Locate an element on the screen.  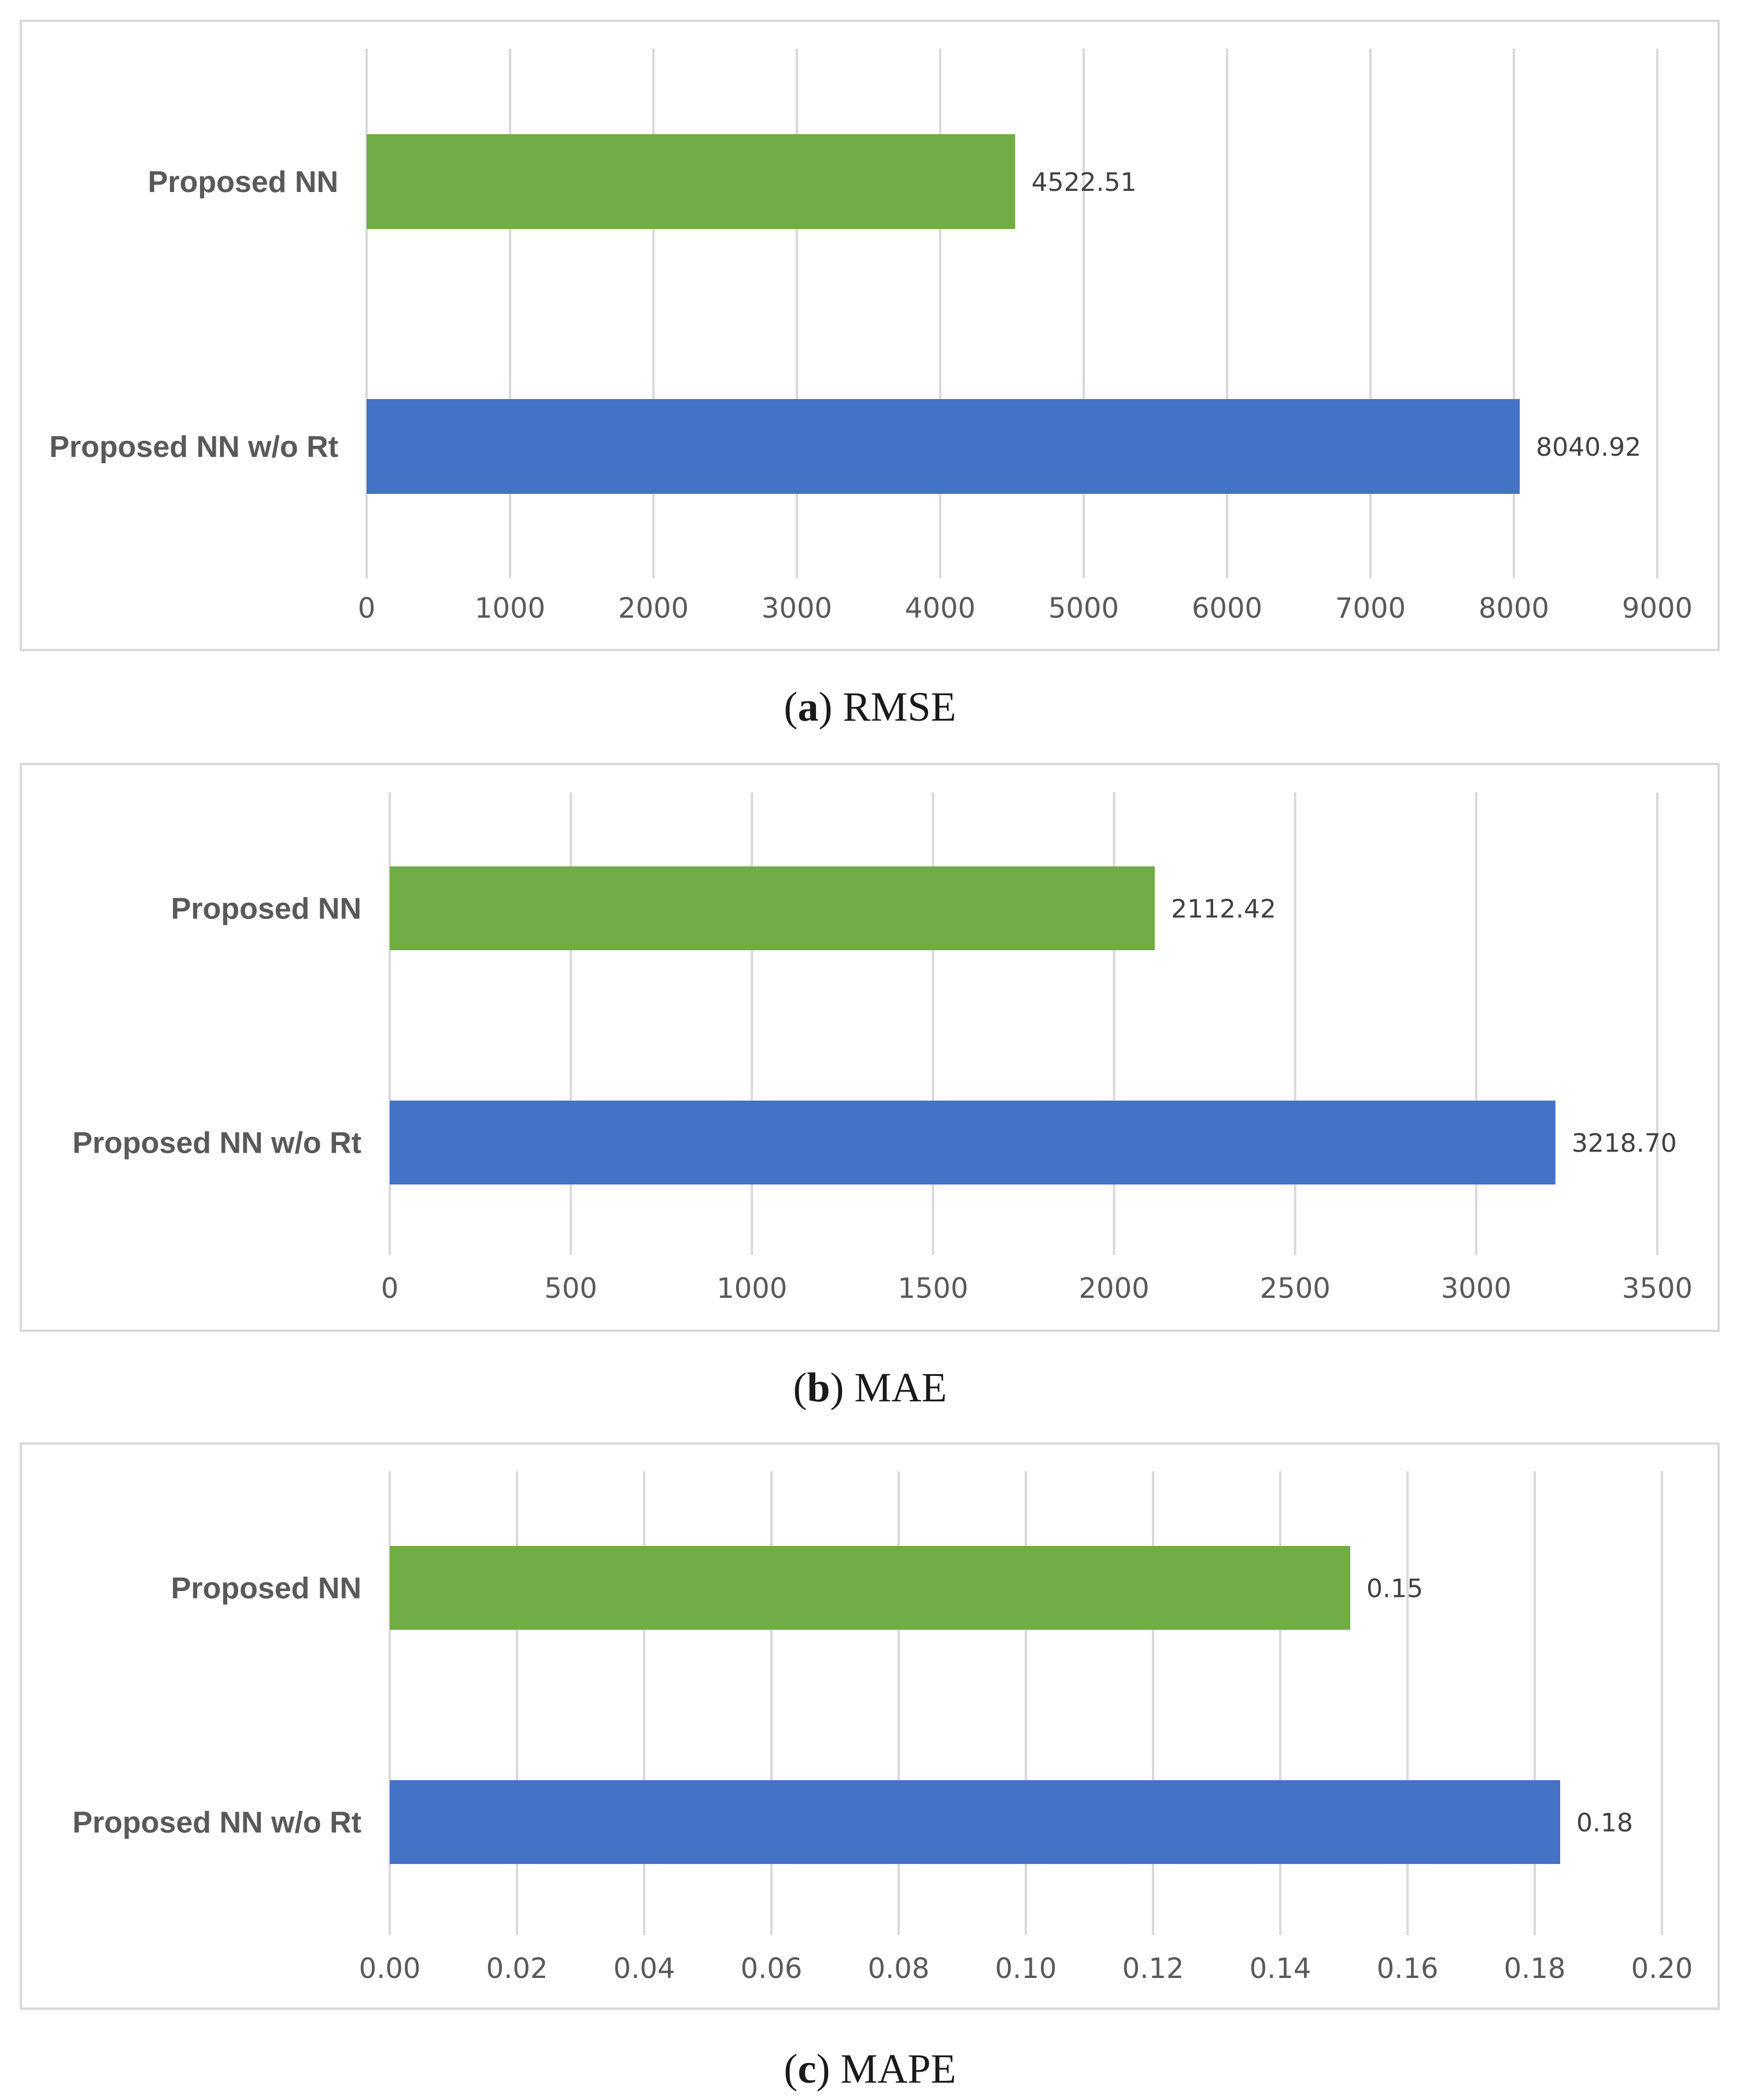
x-tick-label: 2500 is located at coordinates (1295, 1288).